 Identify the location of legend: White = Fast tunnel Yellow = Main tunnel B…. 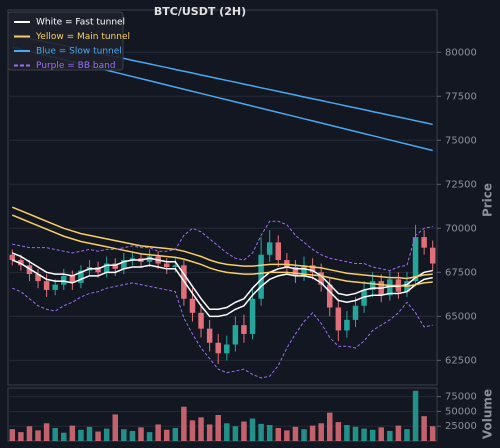
(72, 44).